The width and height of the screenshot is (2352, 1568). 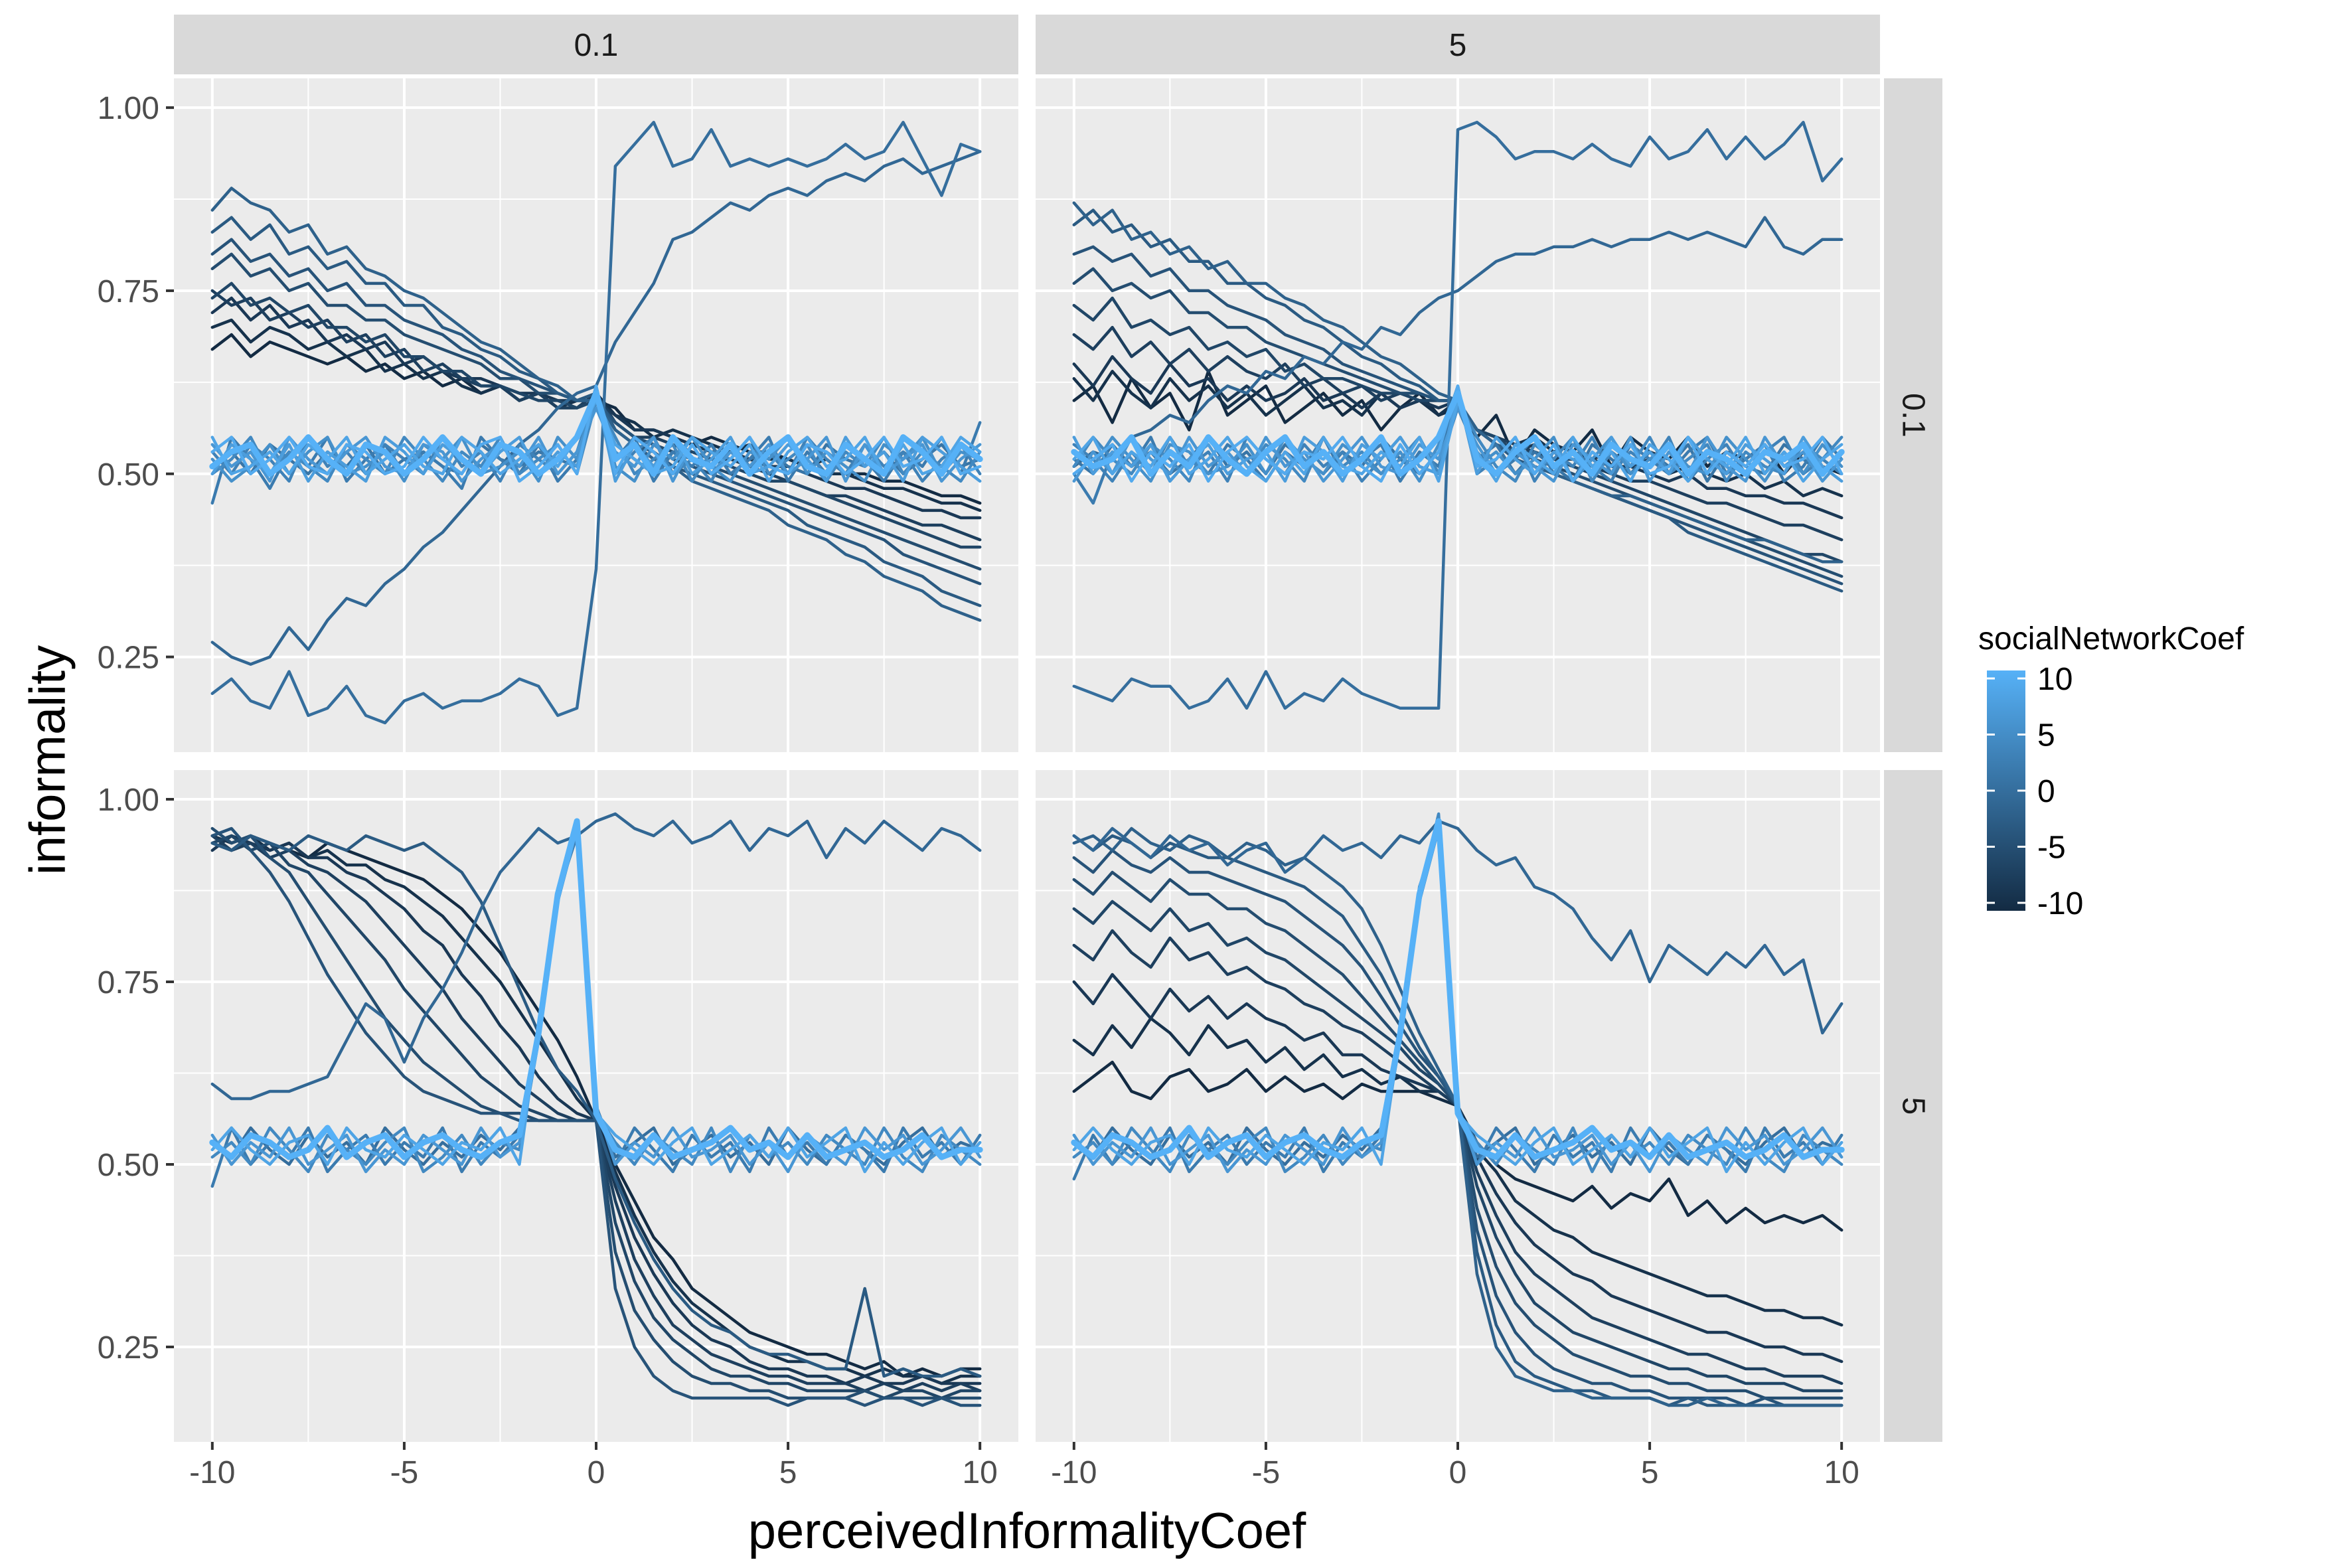 I want to click on column-strip-label: 0.1, so click(x=596, y=45).